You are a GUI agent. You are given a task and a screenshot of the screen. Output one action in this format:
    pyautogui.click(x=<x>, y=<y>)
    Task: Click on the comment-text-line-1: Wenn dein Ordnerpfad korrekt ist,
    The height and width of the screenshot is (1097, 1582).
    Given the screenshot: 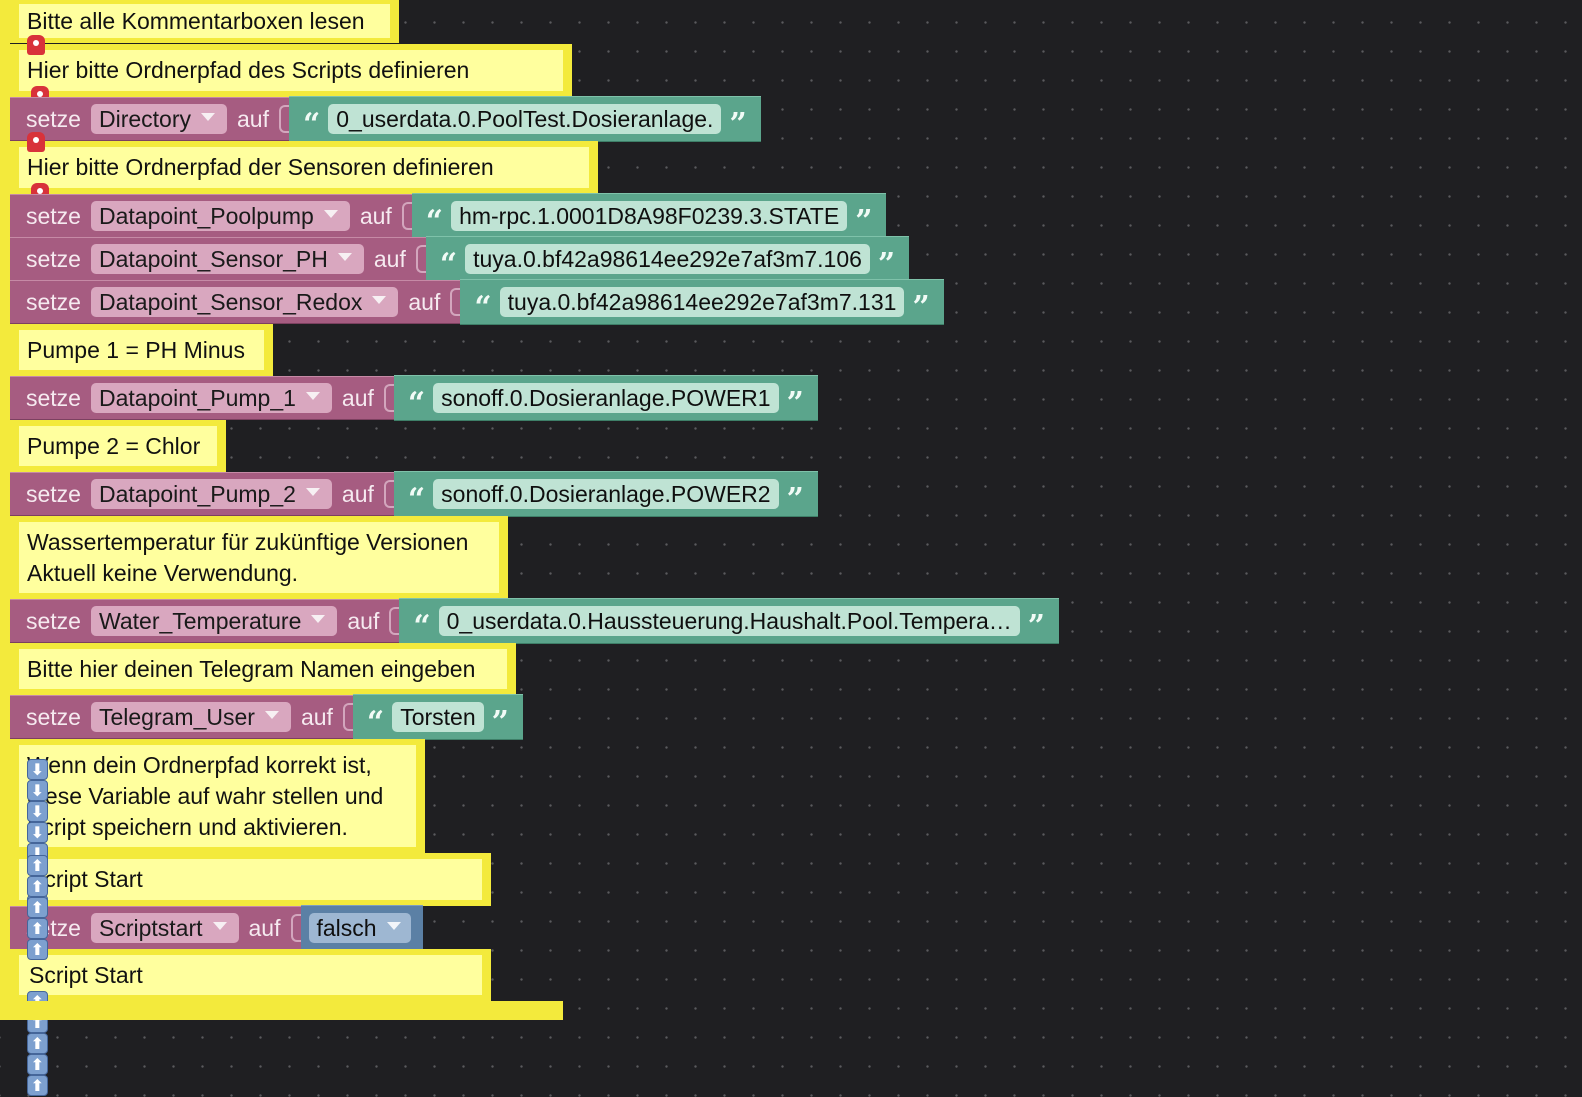 What is the action you would take?
    pyautogui.click(x=199, y=764)
    